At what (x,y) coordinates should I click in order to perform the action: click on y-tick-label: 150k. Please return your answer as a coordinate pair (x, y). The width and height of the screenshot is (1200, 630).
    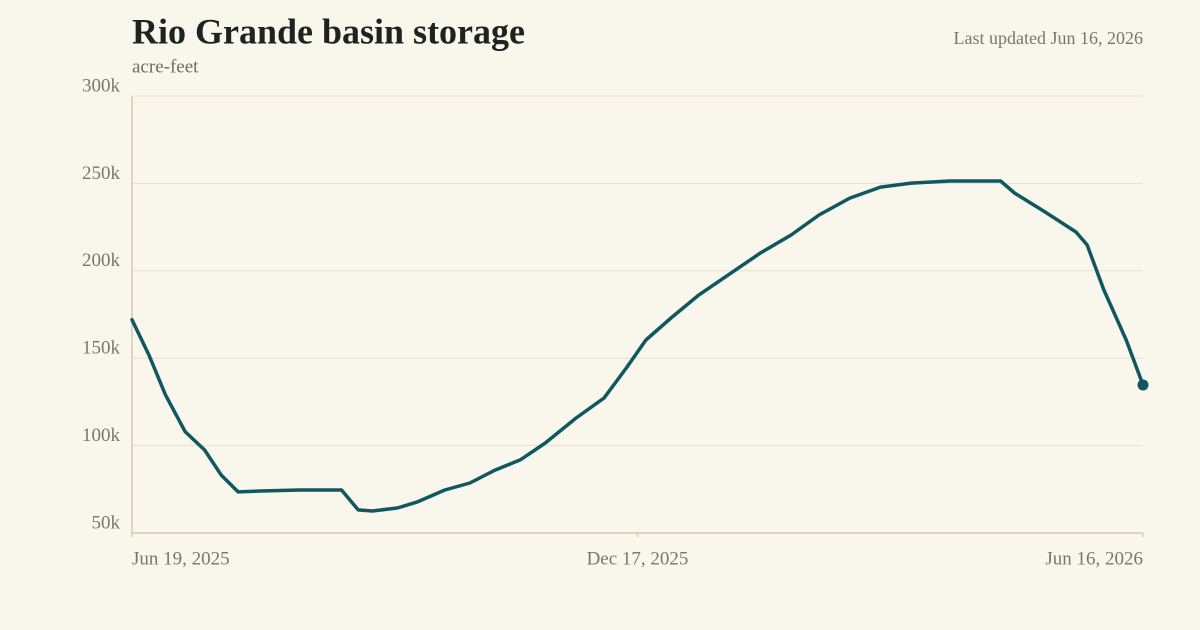
    Looking at the image, I should click on (101, 348).